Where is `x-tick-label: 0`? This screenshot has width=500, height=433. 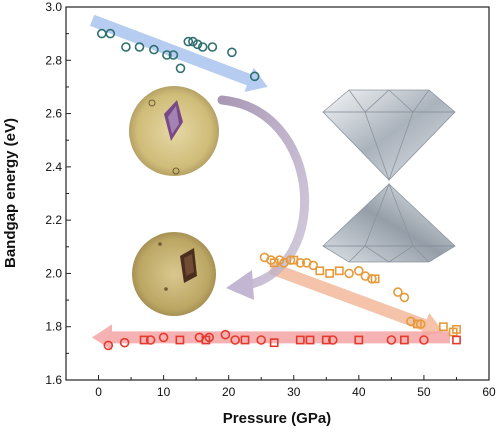
x-tick-label: 0 is located at coordinates (98, 392).